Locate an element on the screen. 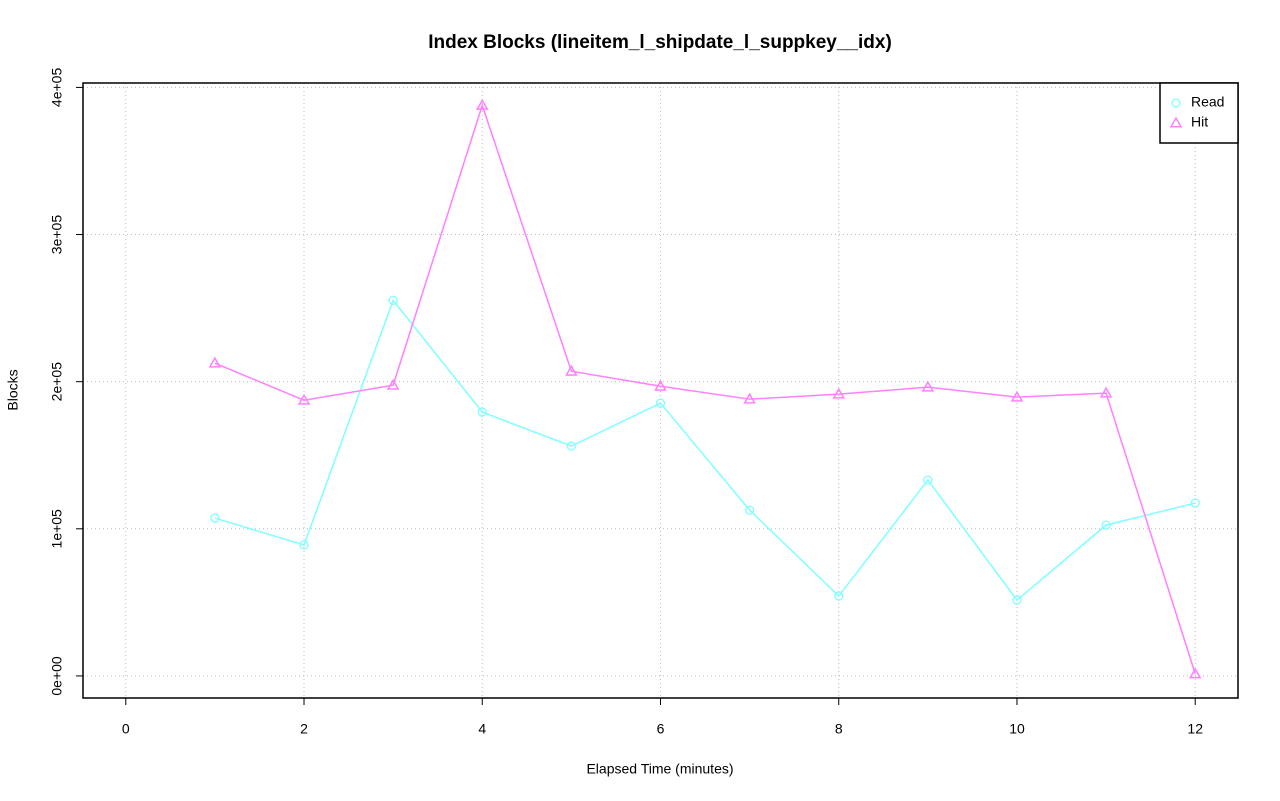 This screenshot has width=1280, height=801. x-tick-label: 12 is located at coordinates (1195, 729).